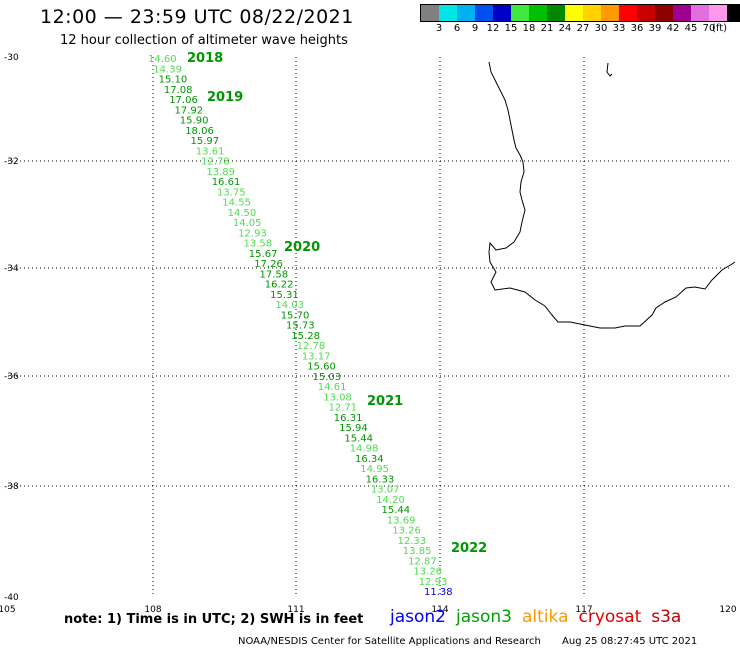 This screenshot has height=650, width=740. Describe the element at coordinates (348, 418) in the screenshot. I see `wave-height-value: 16.31` at that location.